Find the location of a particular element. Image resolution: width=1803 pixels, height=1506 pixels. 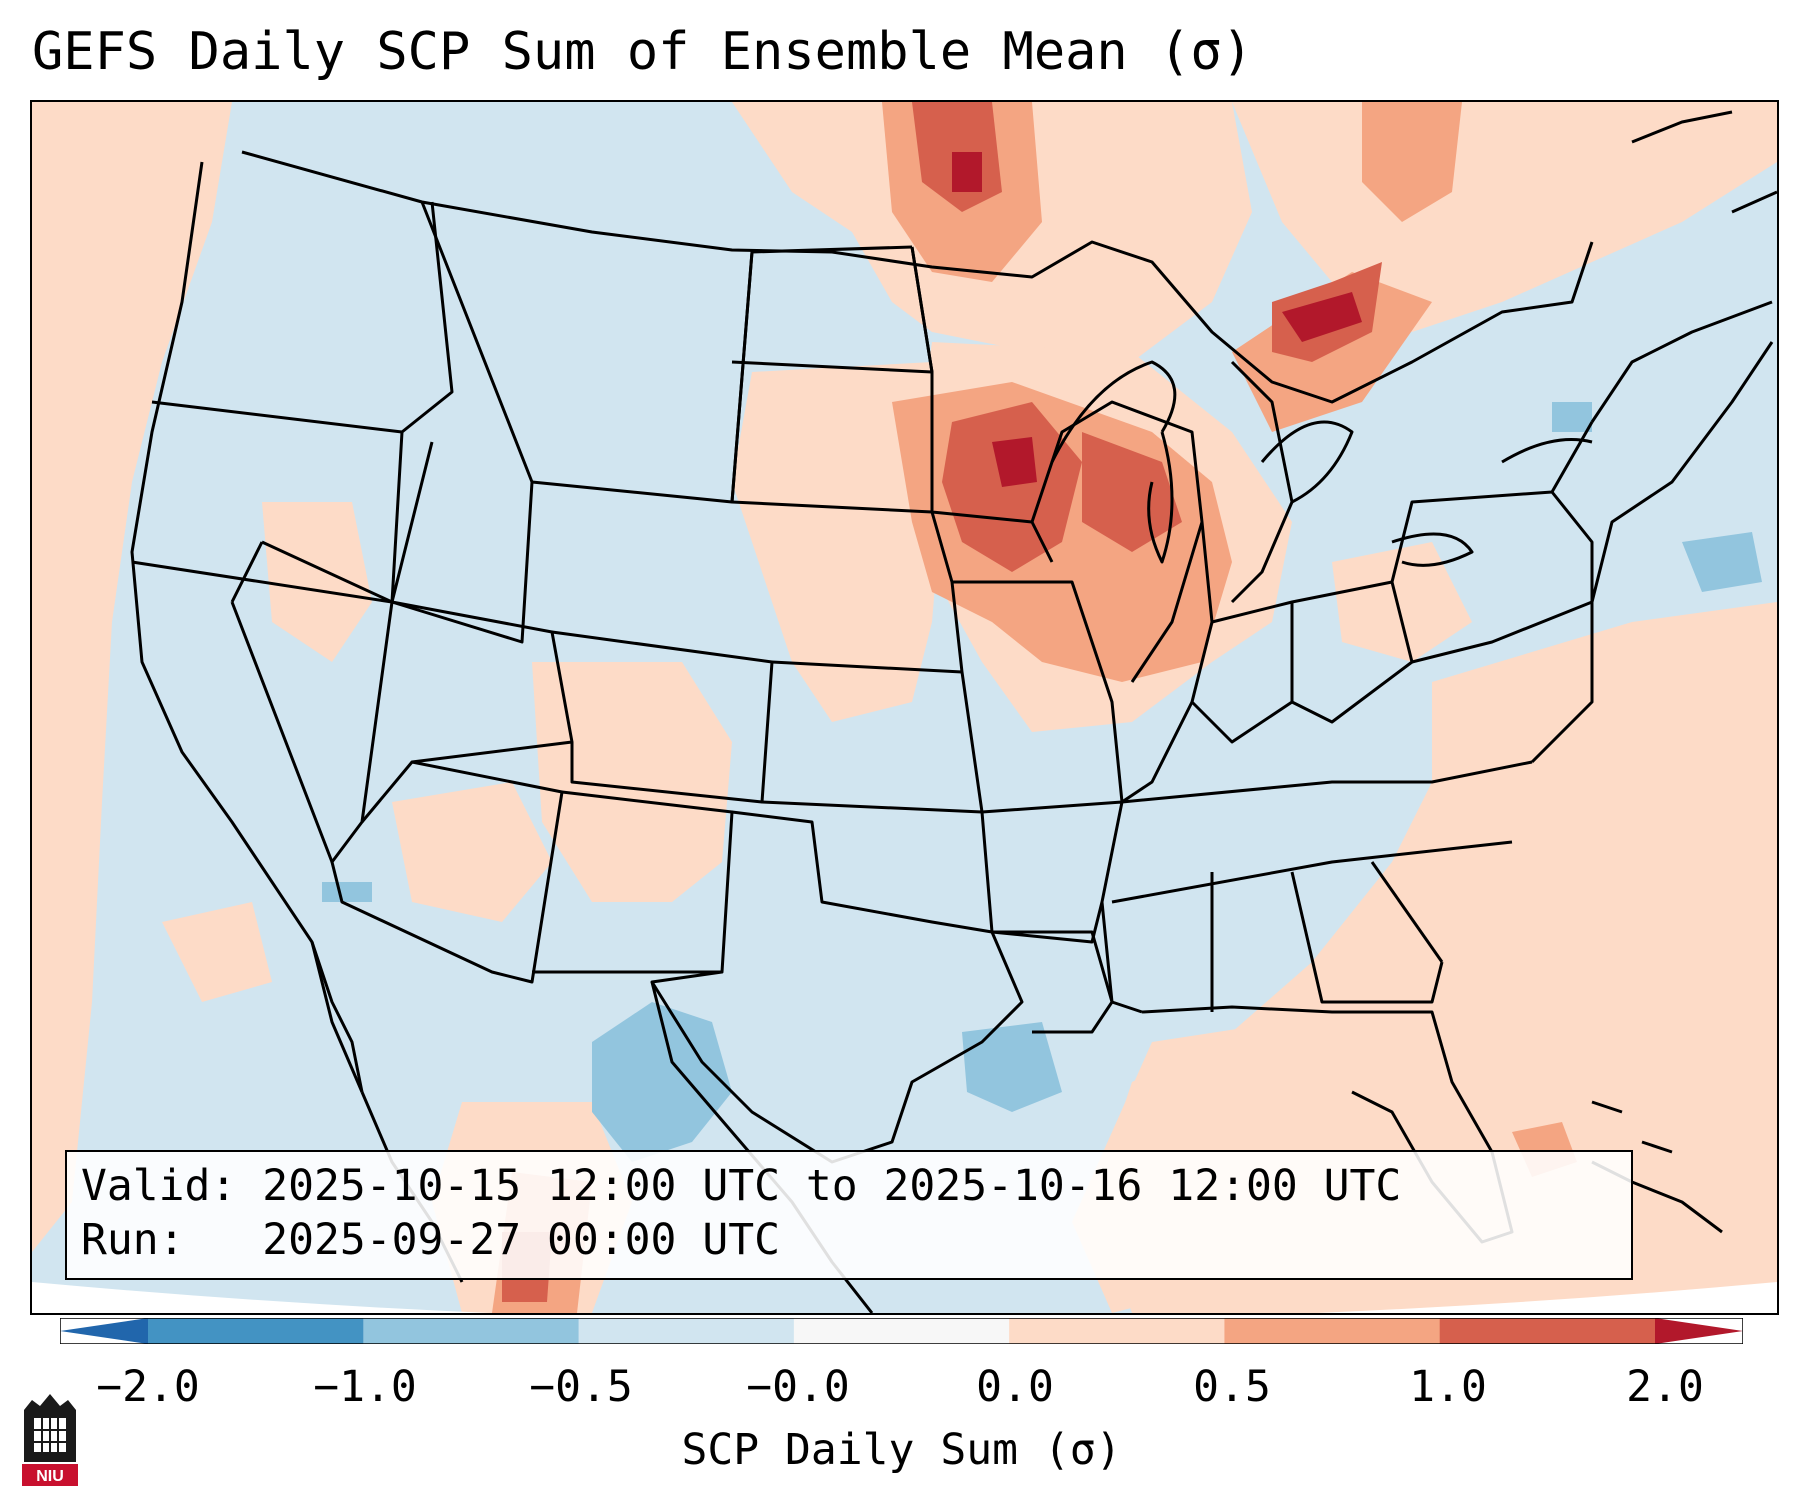

colorbar-tick-label: 0.0 is located at coordinates (1015, 1387).